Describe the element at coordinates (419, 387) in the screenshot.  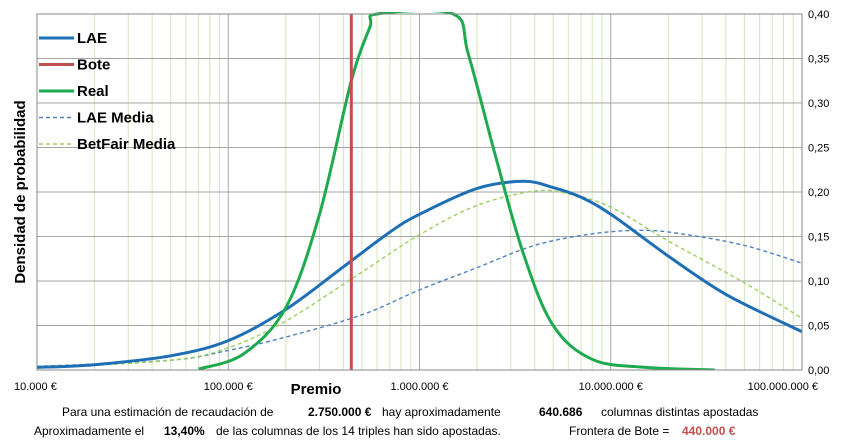
I see `x-tick-label: 1.000.000 €` at that location.